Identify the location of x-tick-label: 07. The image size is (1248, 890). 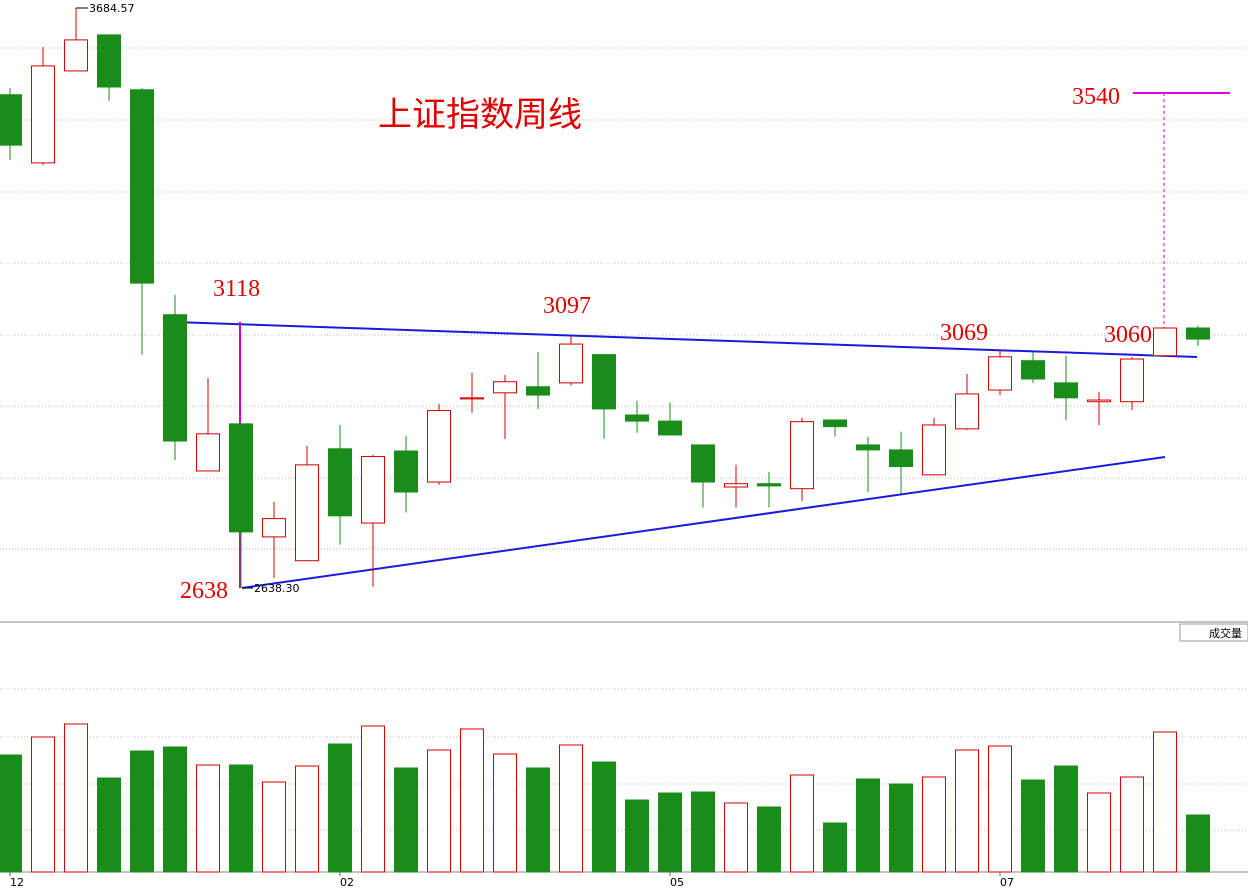
(1007, 882).